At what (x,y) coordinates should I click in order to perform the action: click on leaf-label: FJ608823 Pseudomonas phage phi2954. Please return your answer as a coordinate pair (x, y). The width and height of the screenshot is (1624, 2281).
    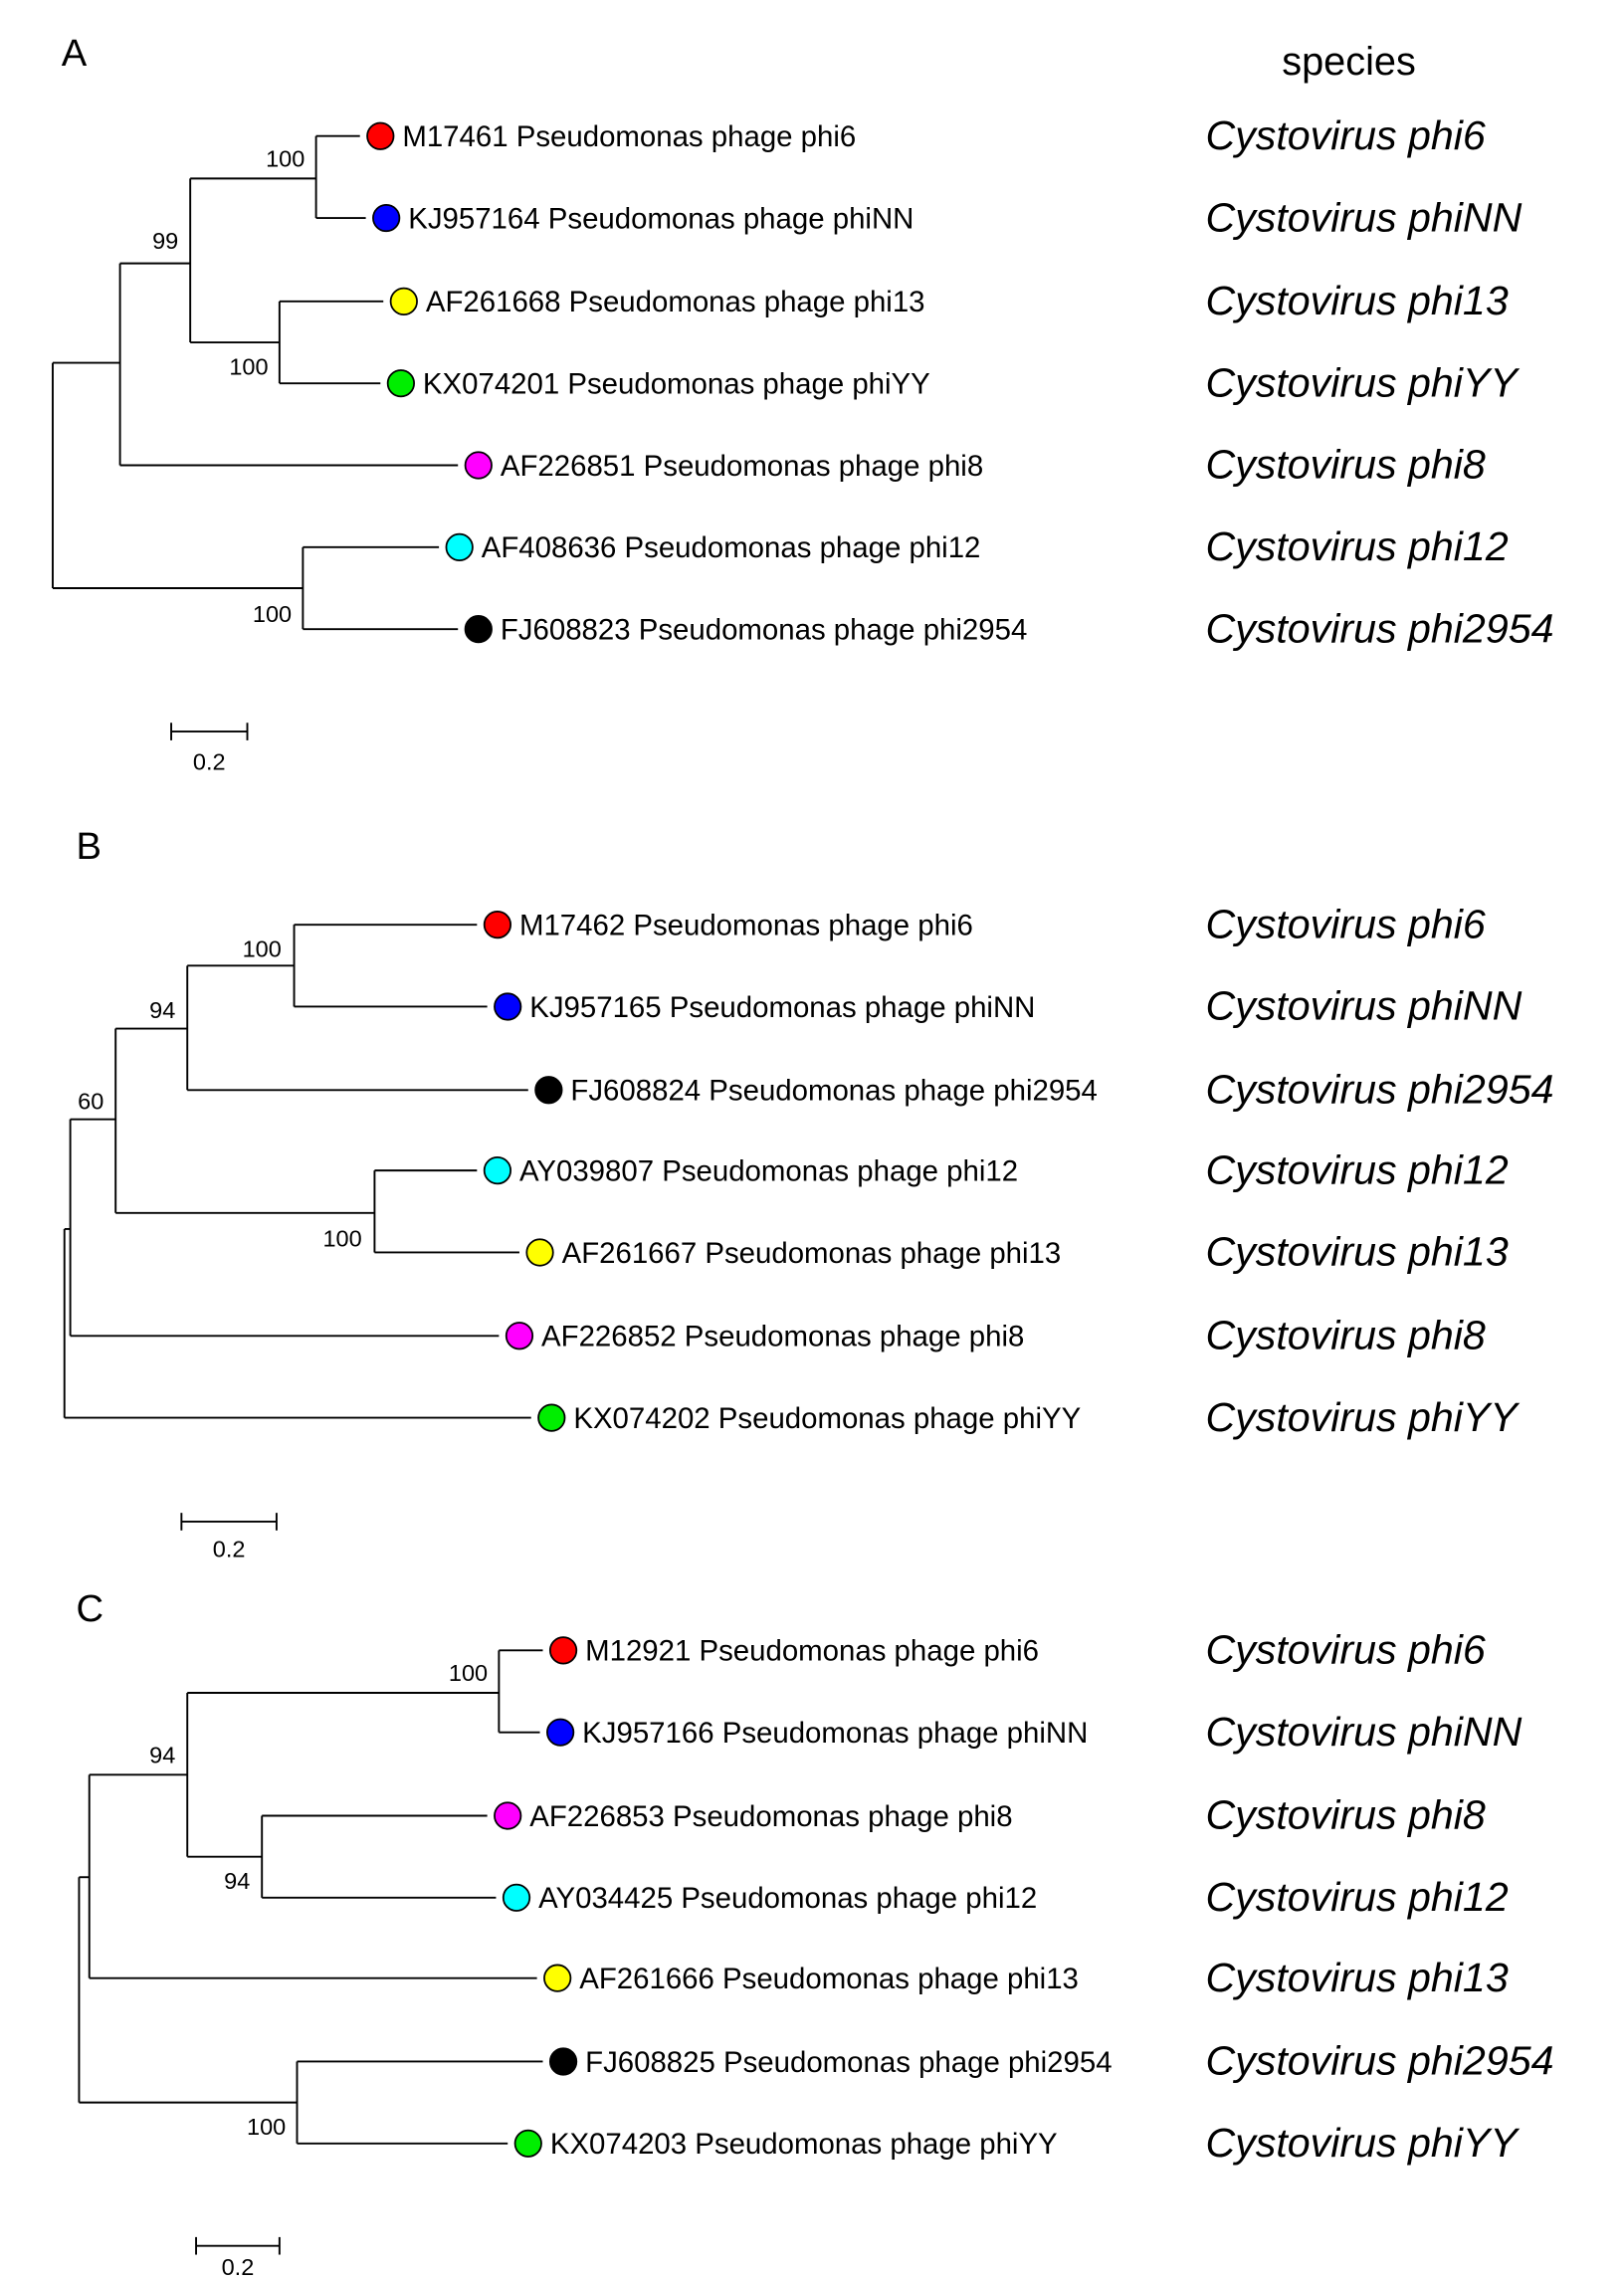
    Looking at the image, I should click on (764, 629).